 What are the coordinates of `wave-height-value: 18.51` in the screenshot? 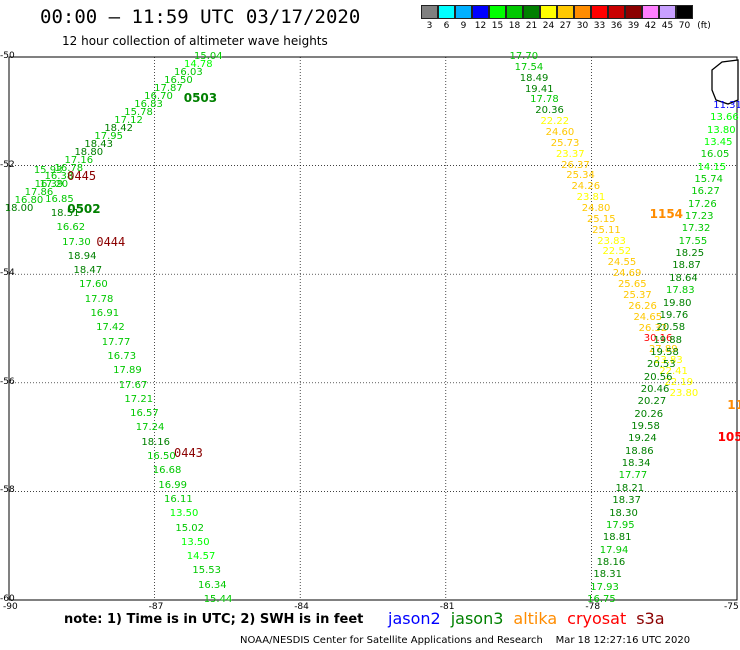 It's located at (65, 213).